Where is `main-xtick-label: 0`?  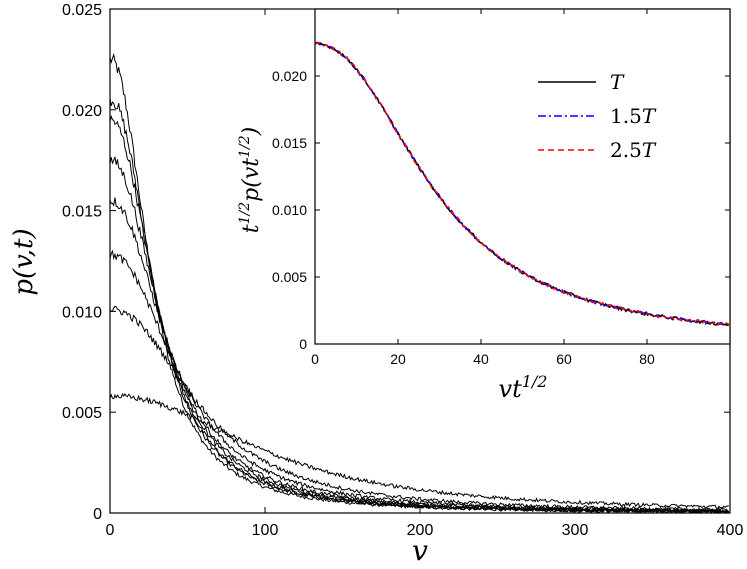
main-xtick-label: 0 is located at coordinates (110, 530).